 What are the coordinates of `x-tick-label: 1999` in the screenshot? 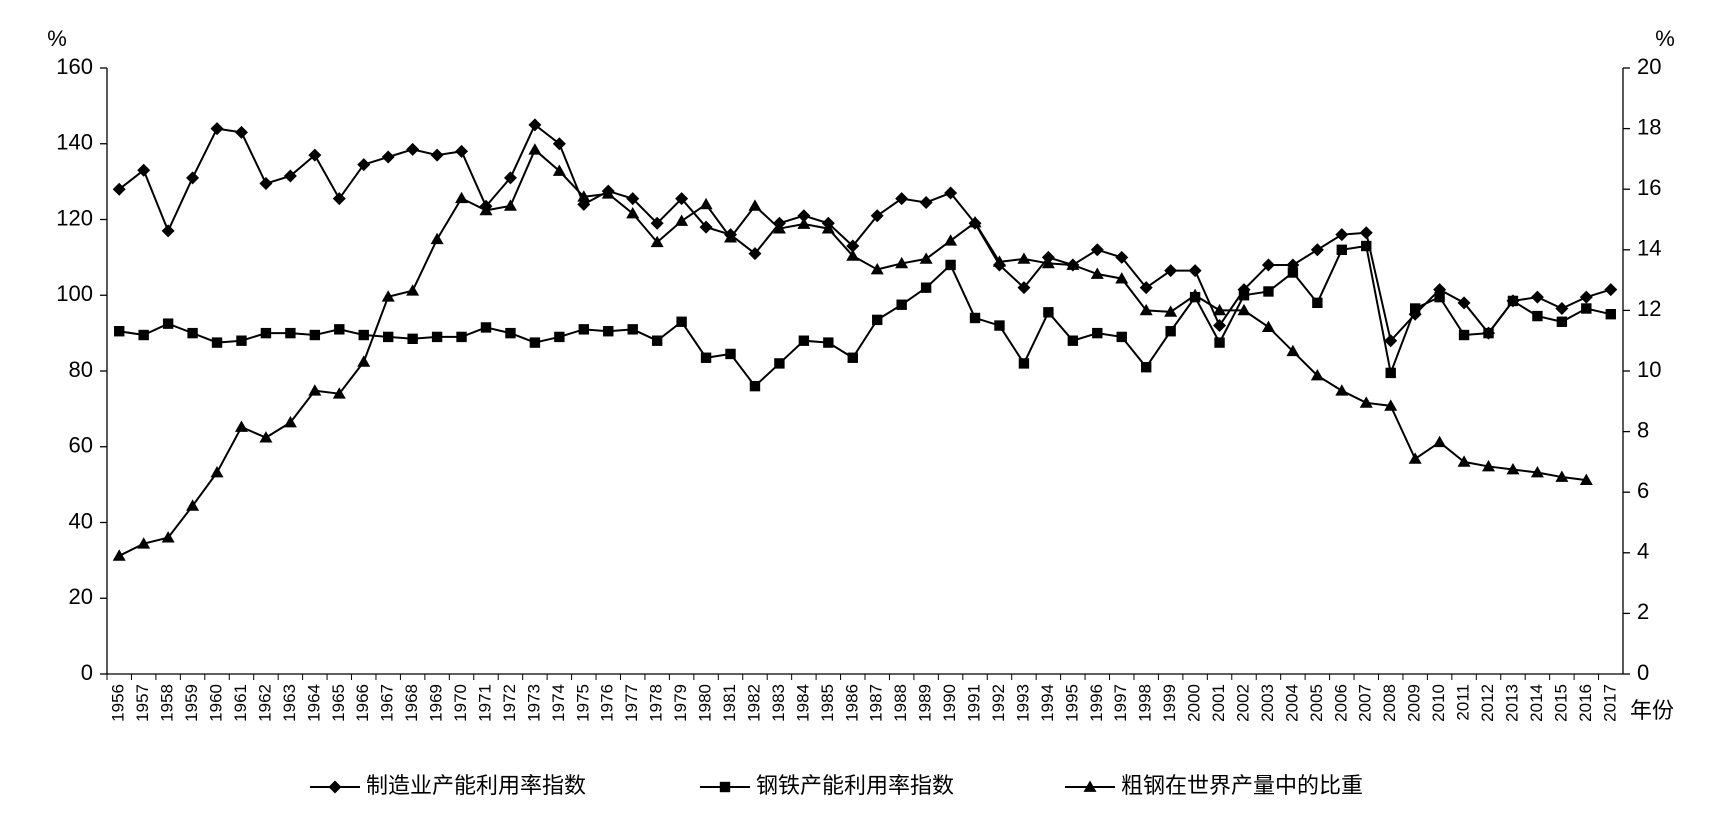 It's located at (1169, 703).